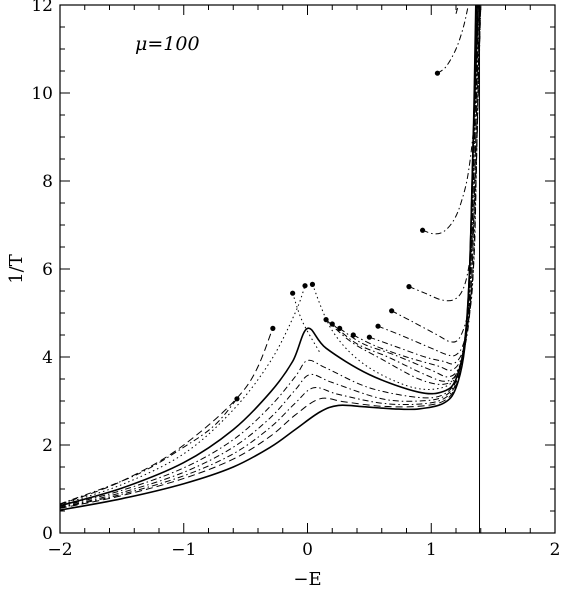 Image resolution: width=564 pixels, height=597 pixels. What do you see at coordinates (47, 446) in the screenshot?
I see `y-tick-label: 2` at bounding box center [47, 446].